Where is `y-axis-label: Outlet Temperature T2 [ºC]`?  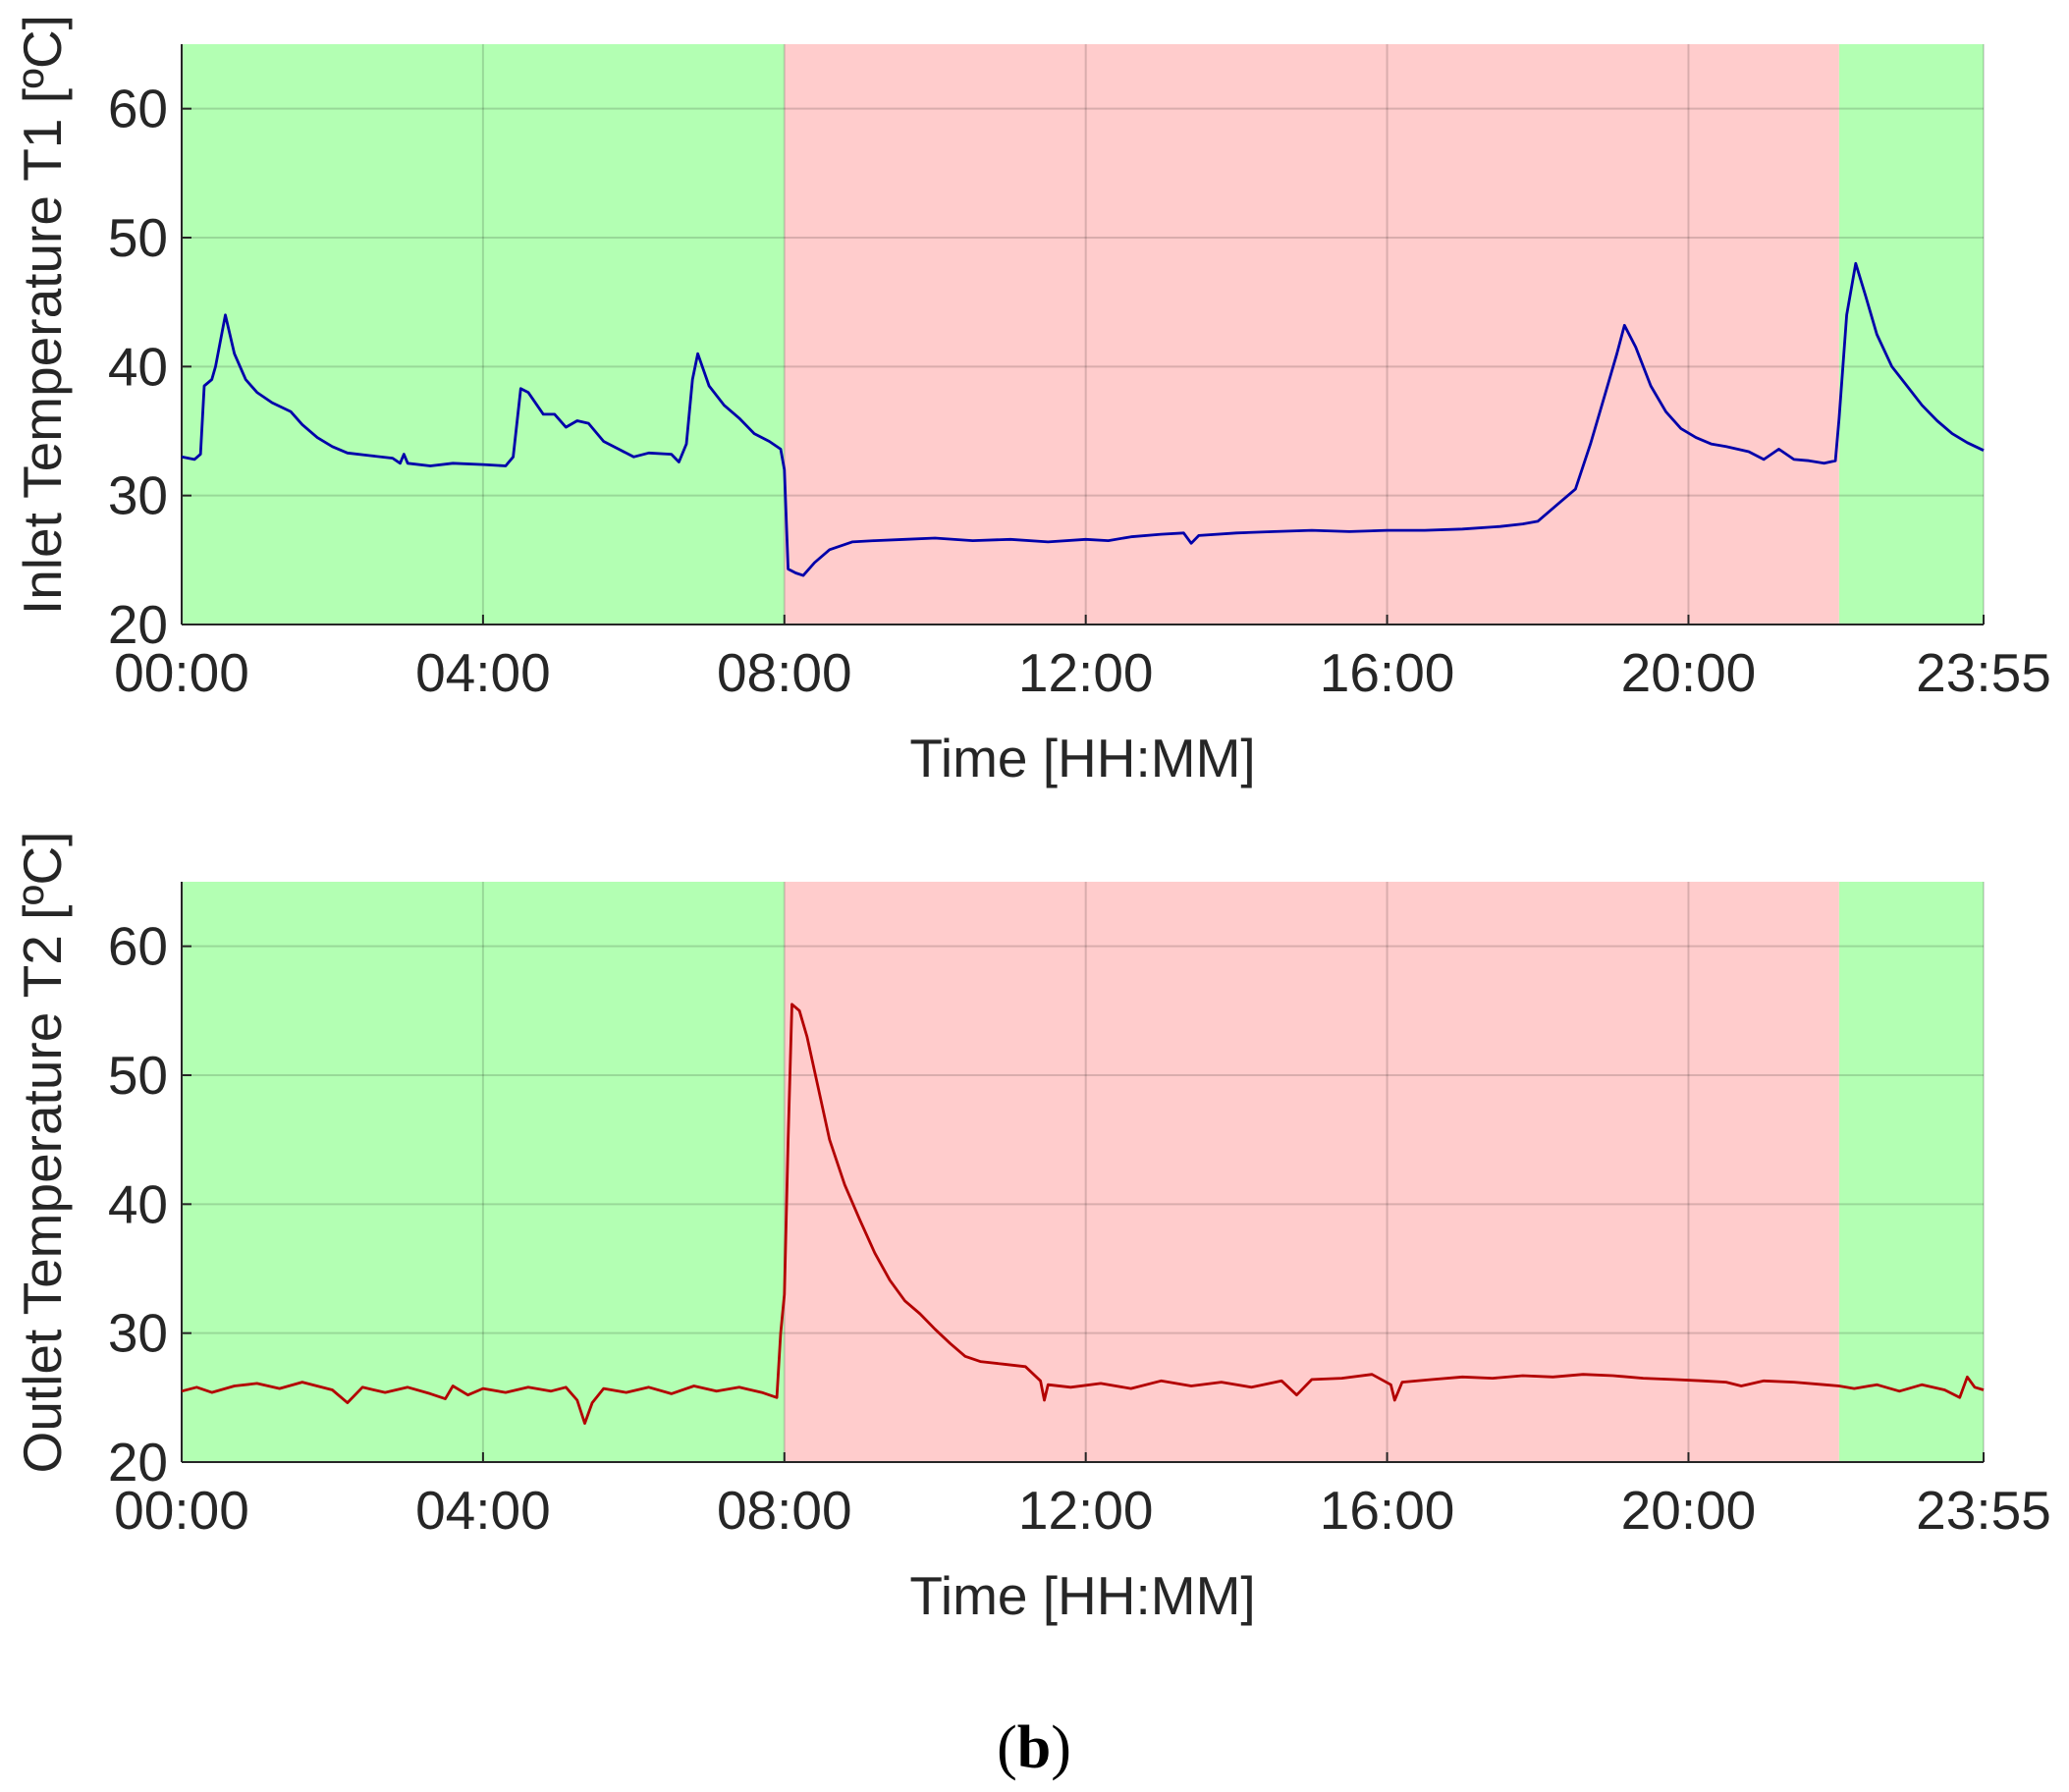
y-axis-label: Outlet Temperature T2 [ºC] is located at coordinates (42, 1153).